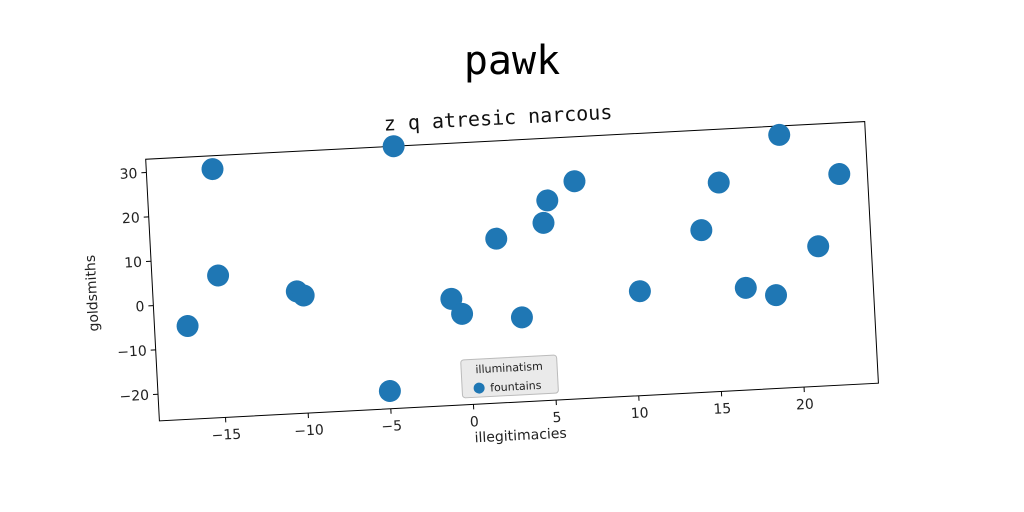 This screenshot has width=1024, height=512. Describe the element at coordinates (128, 174) in the screenshot. I see `y-tick-label: 30` at that location.